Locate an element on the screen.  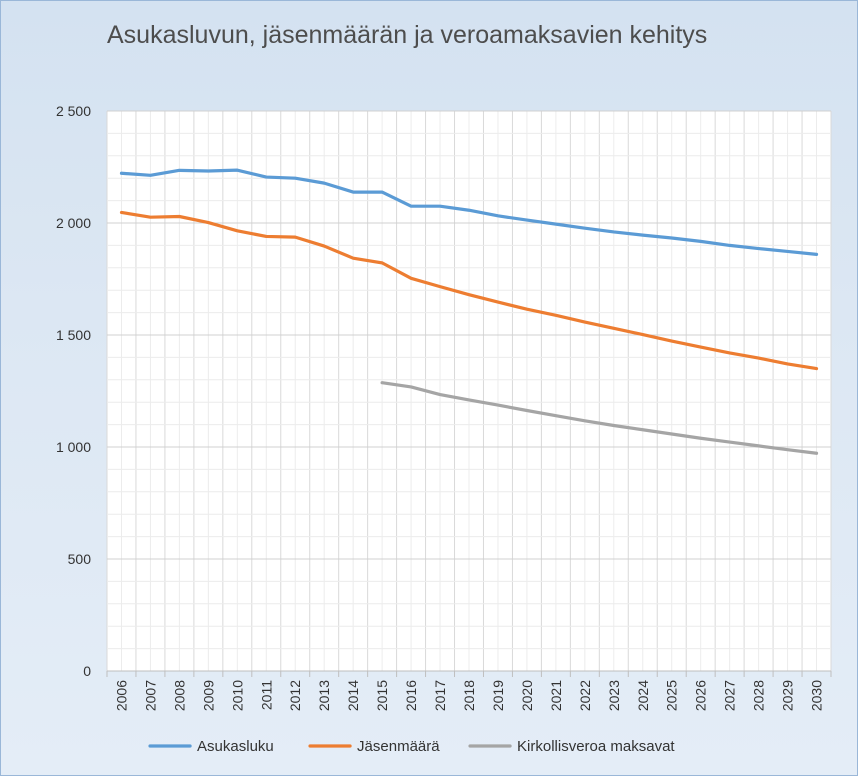
legend-label: Kirkollisveroa maksavat is located at coordinates (596, 746).